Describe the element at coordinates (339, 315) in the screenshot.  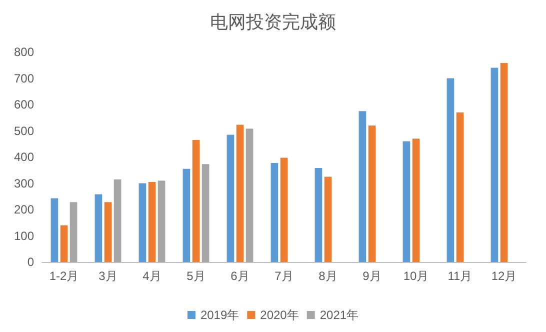
I see `legend-label: 2021年` at that location.